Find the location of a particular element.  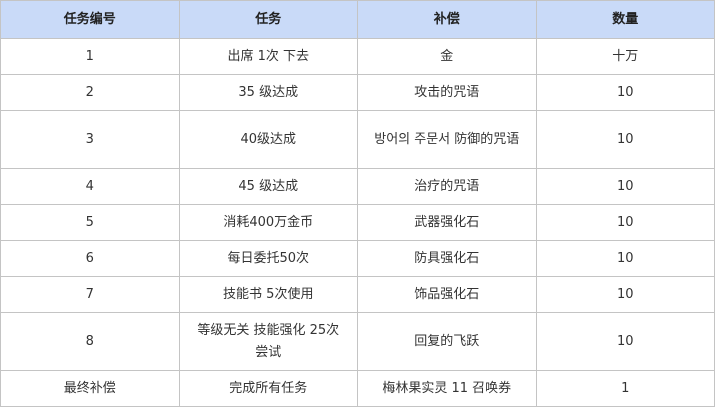

header-quantity: 数量 is located at coordinates (625, 19).